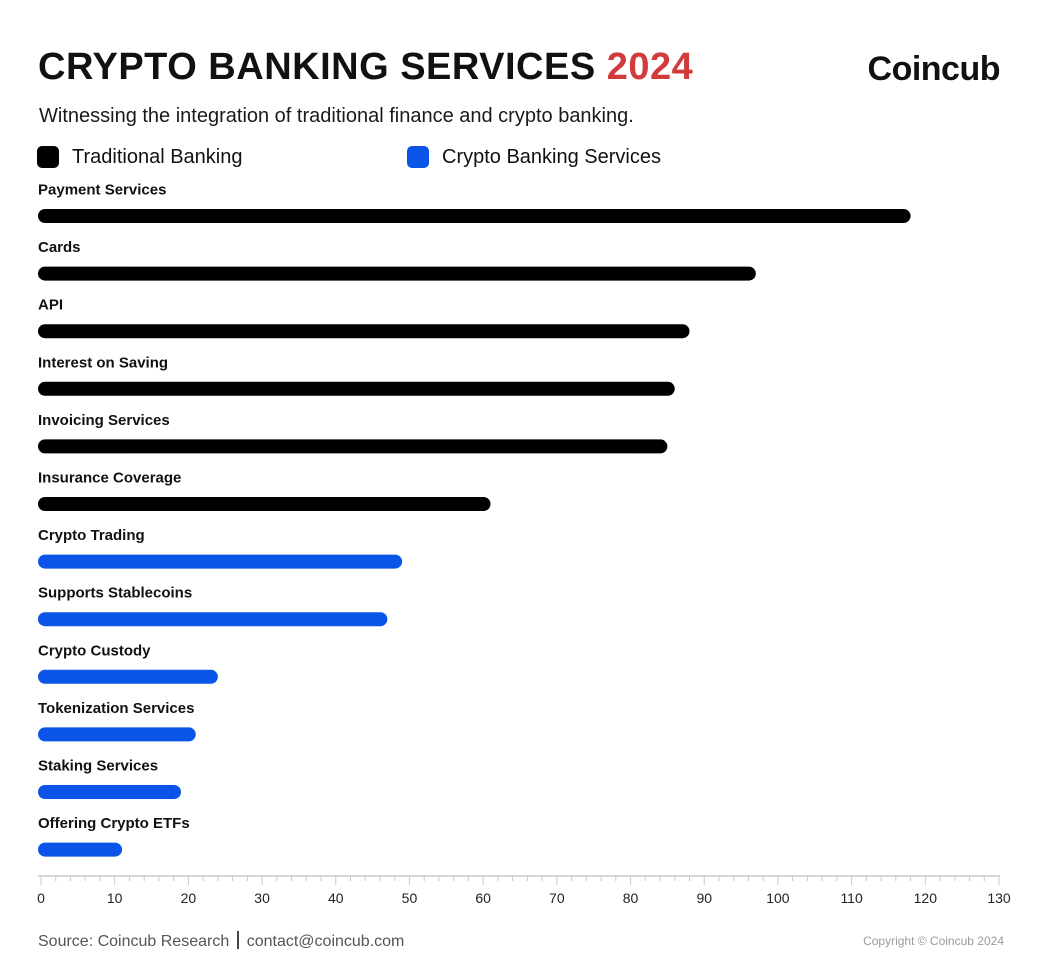  Describe the element at coordinates (418, 157) in the screenshot. I see `legend-swatch-crypto` at that location.